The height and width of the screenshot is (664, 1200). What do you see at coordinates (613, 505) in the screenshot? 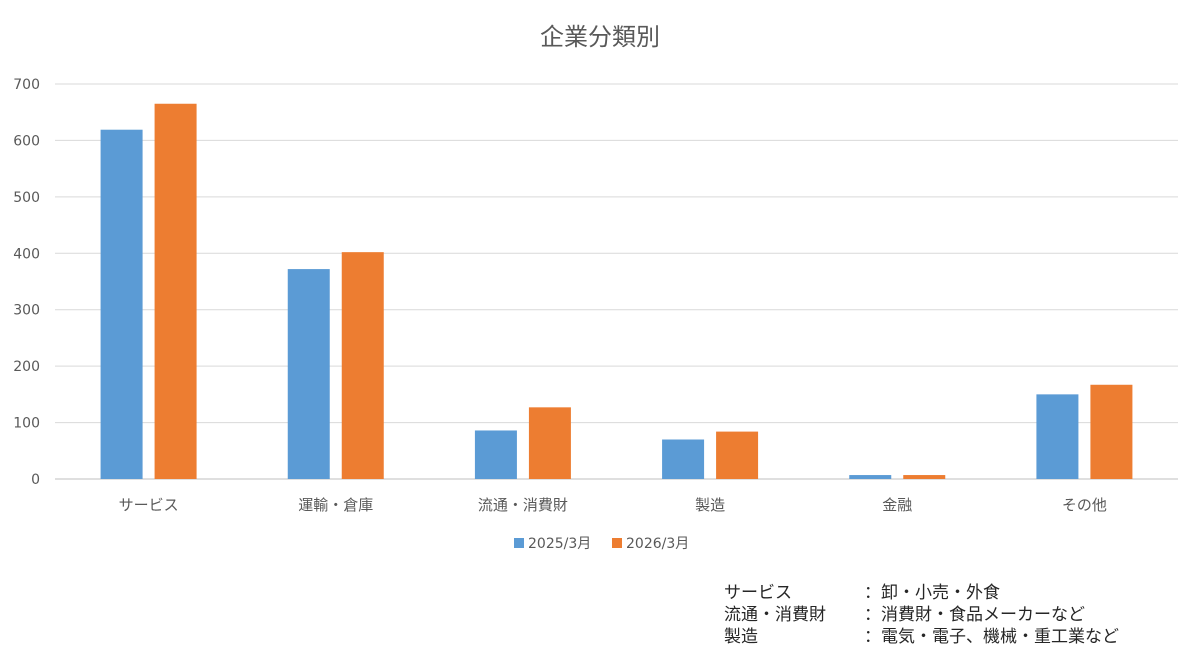
I see `x-axis-labels: サービス 運輸・倉庫 流通・消費財 製造 金融 その他` at bounding box center [613, 505].